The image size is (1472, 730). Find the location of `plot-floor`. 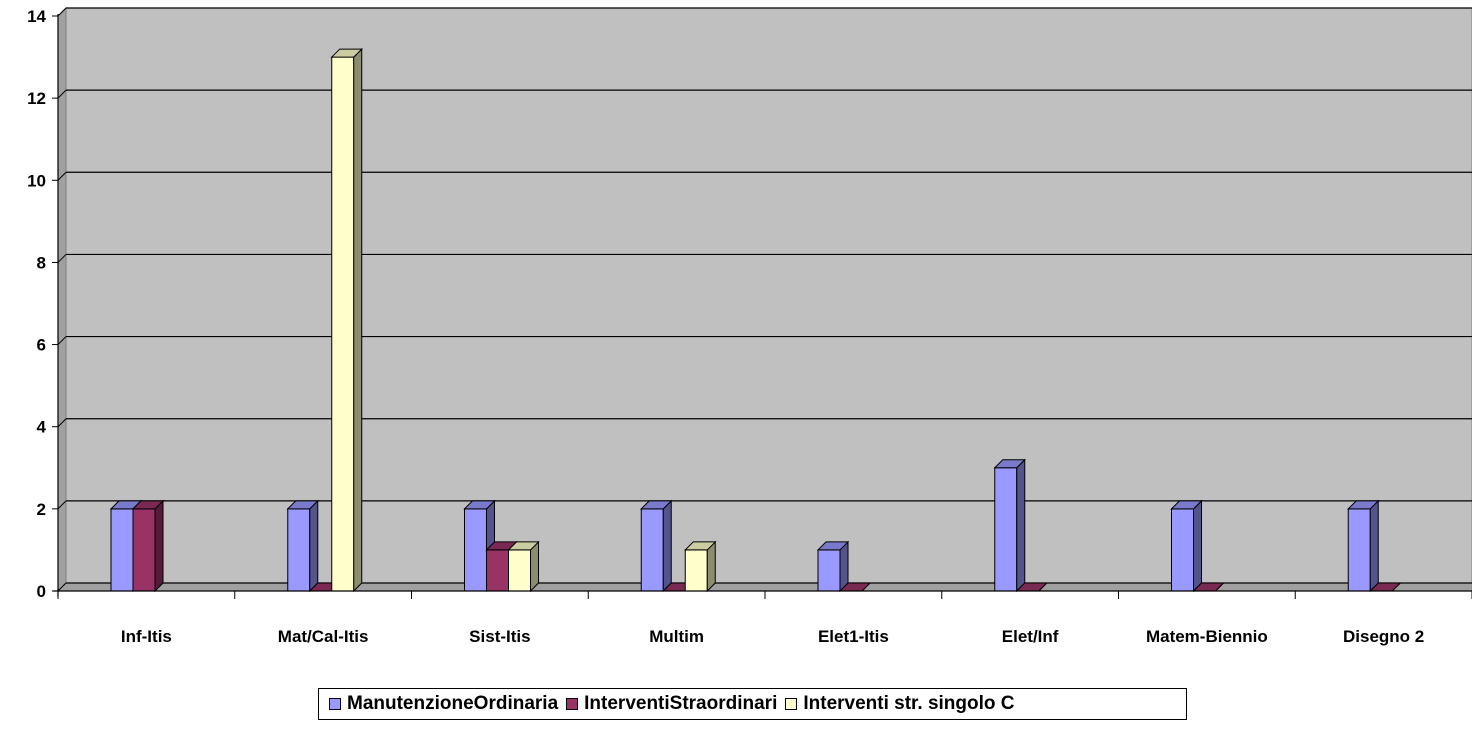

plot-floor is located at coordinates (764, 587).